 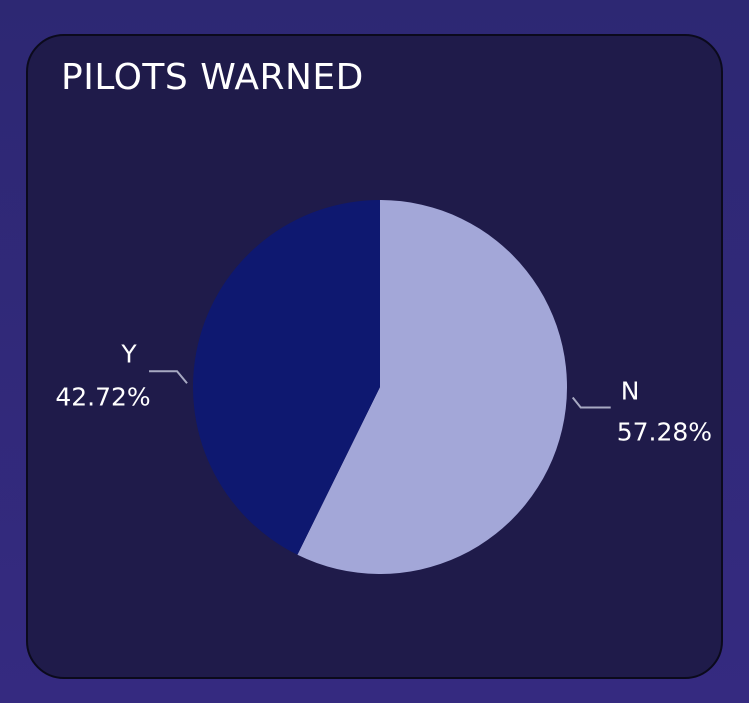 What do you see at coordinates (102, 396) in the screenshot?
I see `slice-value-y: 42.72%` at bounding box center [102, 396].